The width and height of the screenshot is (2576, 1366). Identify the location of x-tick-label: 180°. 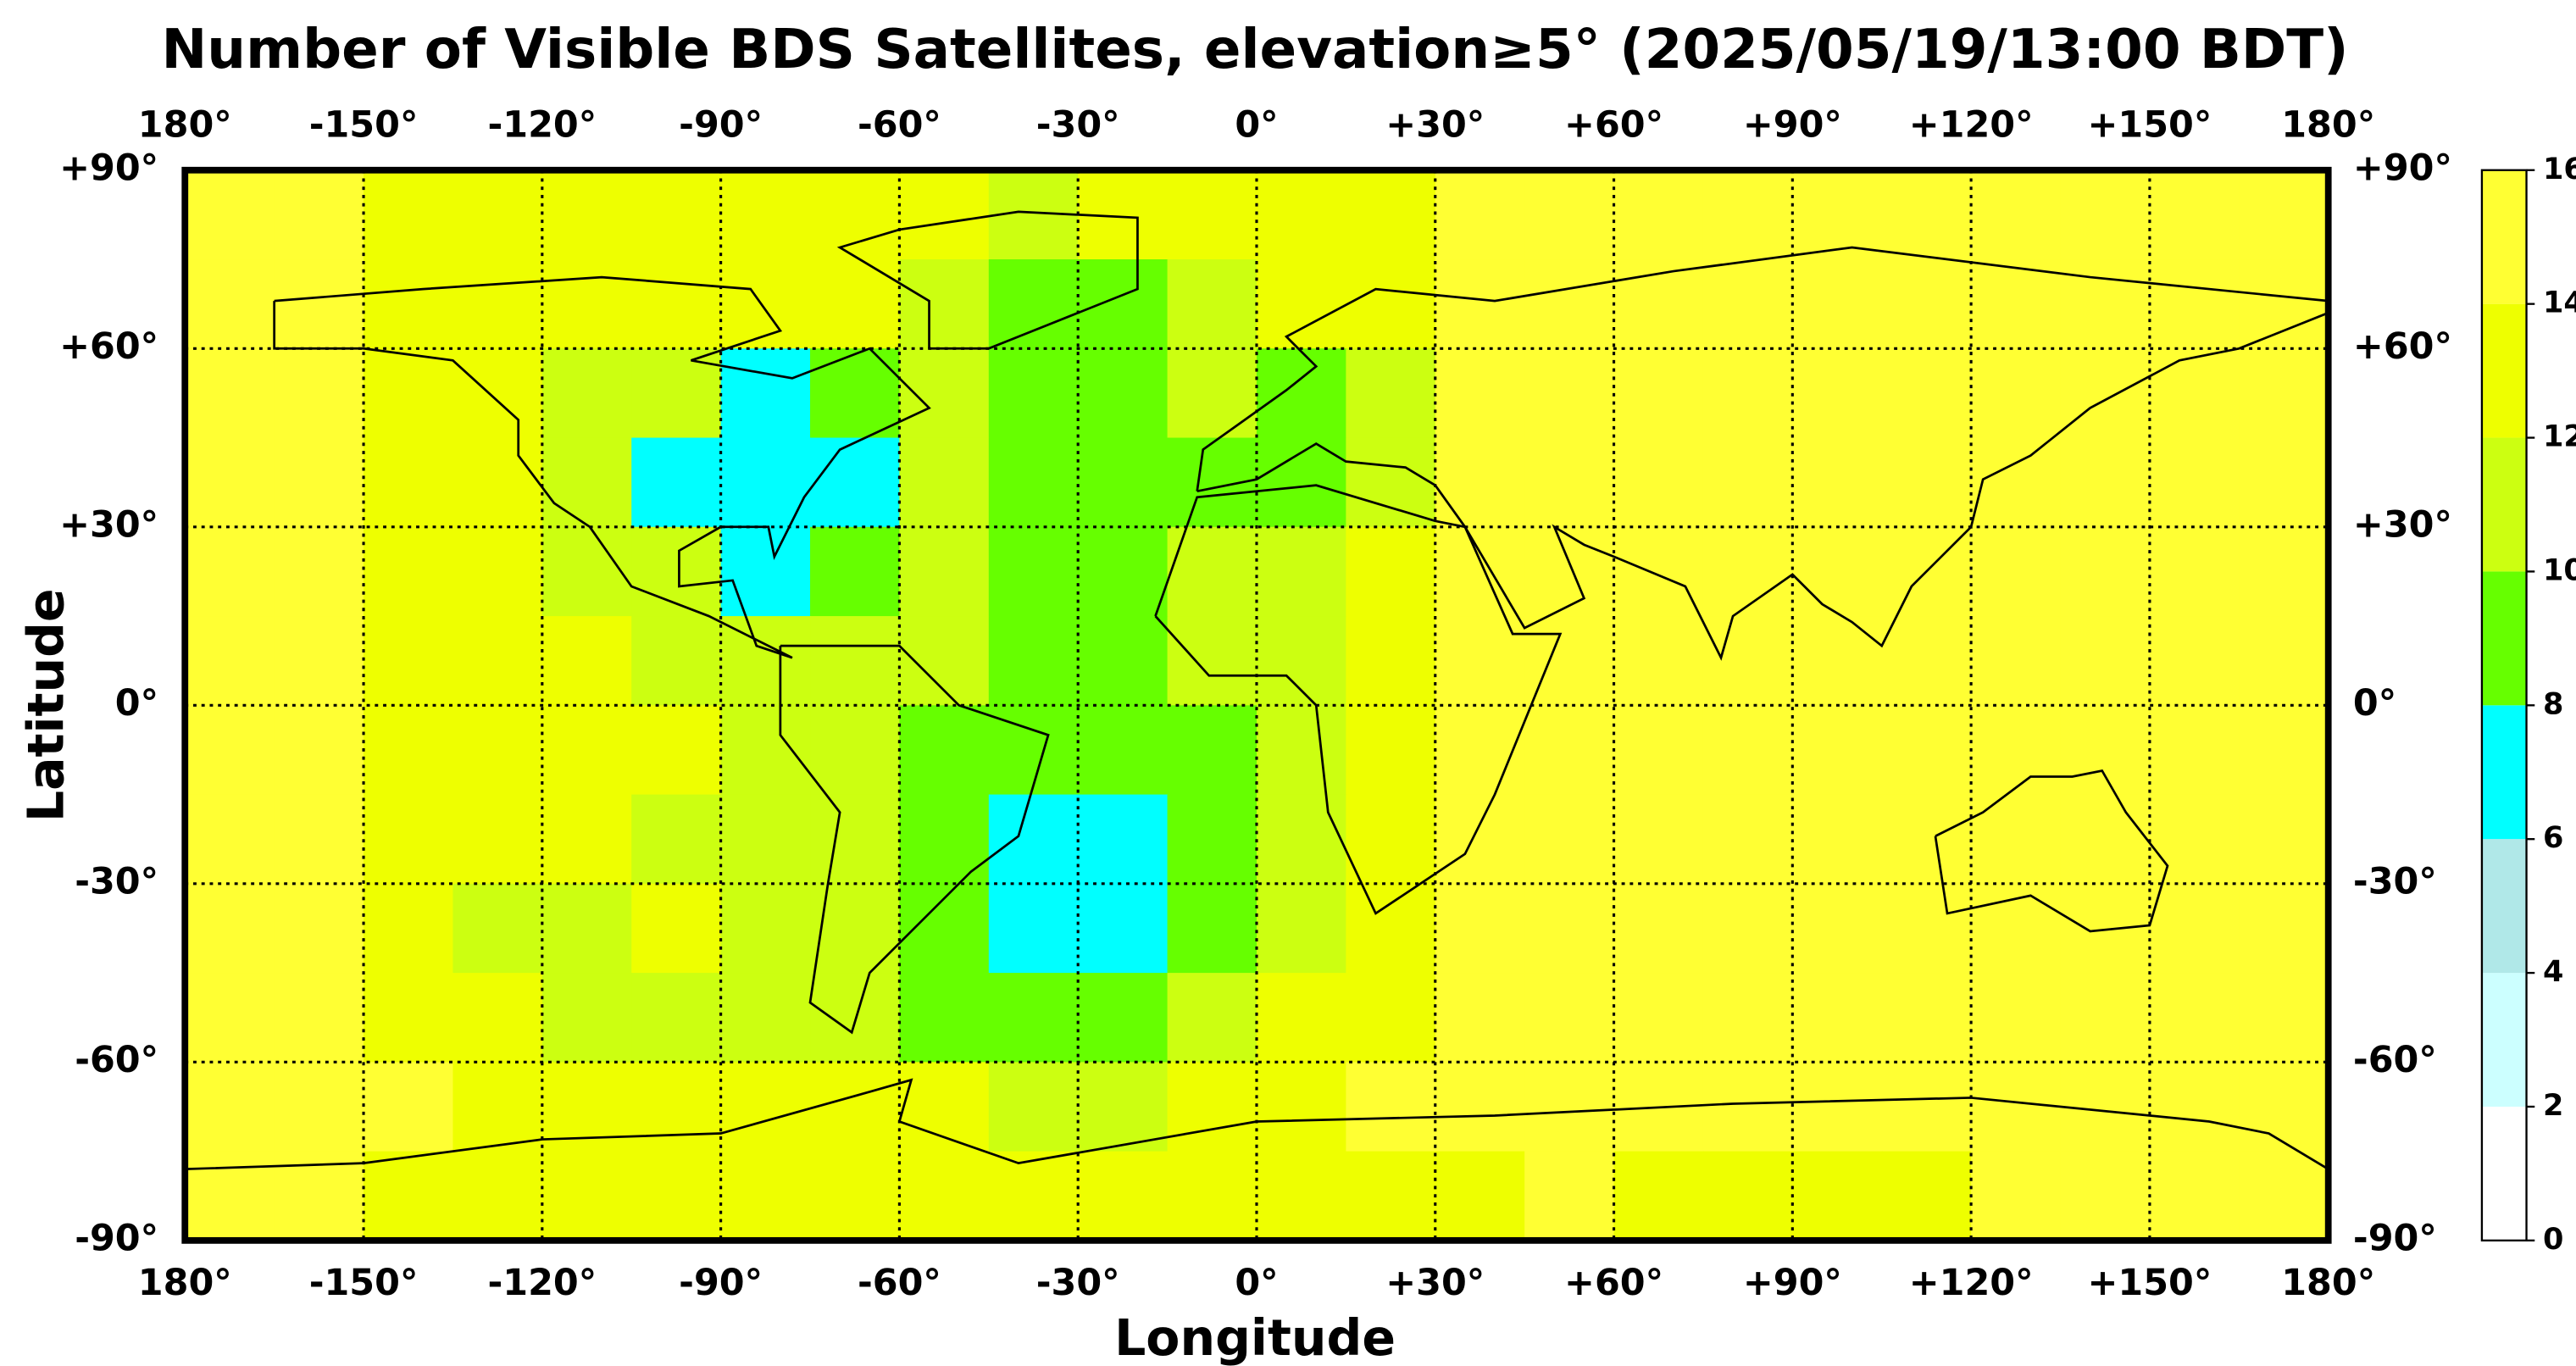
(185, 1283).